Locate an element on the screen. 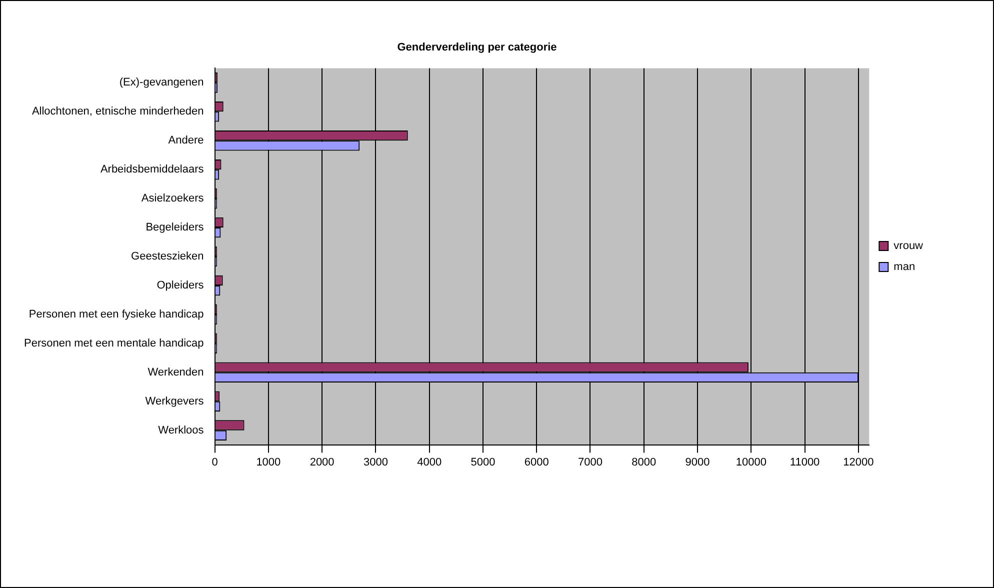 The height and width of the screenshot is (588, 994). x-tick-label: 3000 is located at coordinates (375, 462).